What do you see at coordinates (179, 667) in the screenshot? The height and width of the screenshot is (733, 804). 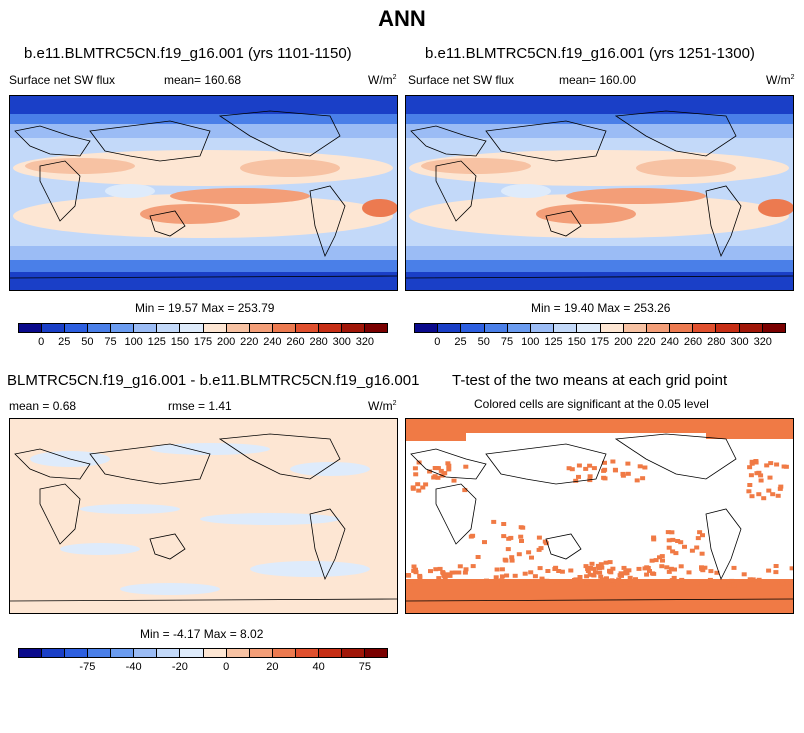 I see `colorbar-tick-label: -20` at bounding box center [179, 667].